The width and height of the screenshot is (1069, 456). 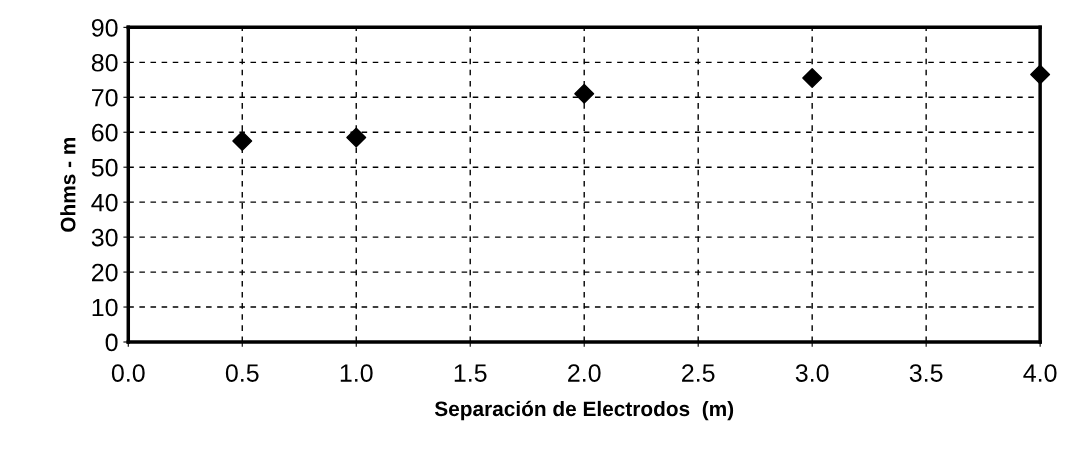 What do you see at coordinates (105, 97) in the screenshot?
I see `y-tick-label: 70` at bounding box center [105, 97].